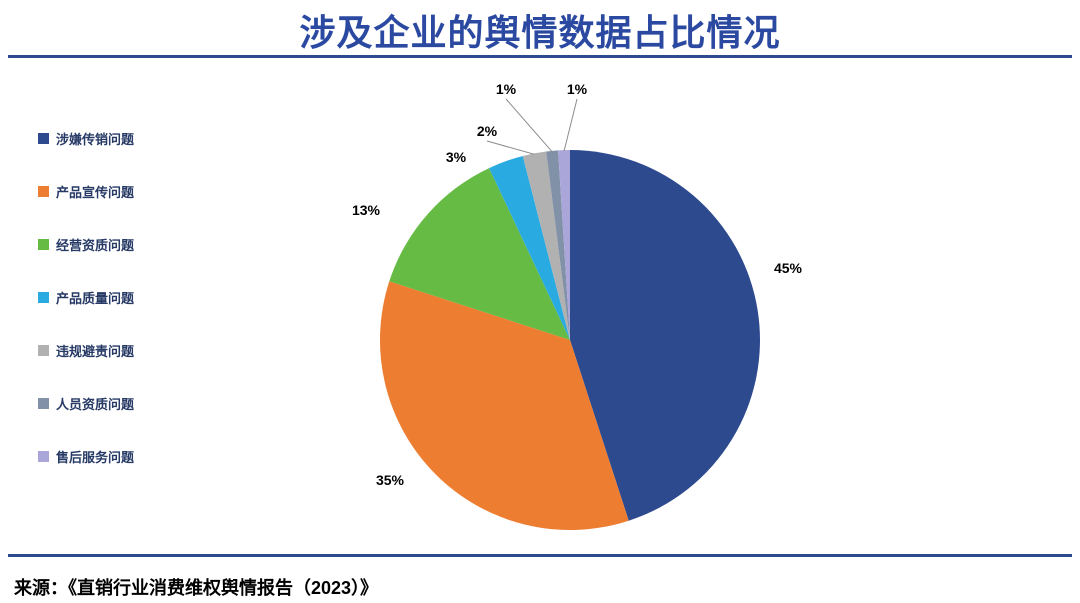  I want to click on legend-label: 经营资质问题, so click(95, 245).